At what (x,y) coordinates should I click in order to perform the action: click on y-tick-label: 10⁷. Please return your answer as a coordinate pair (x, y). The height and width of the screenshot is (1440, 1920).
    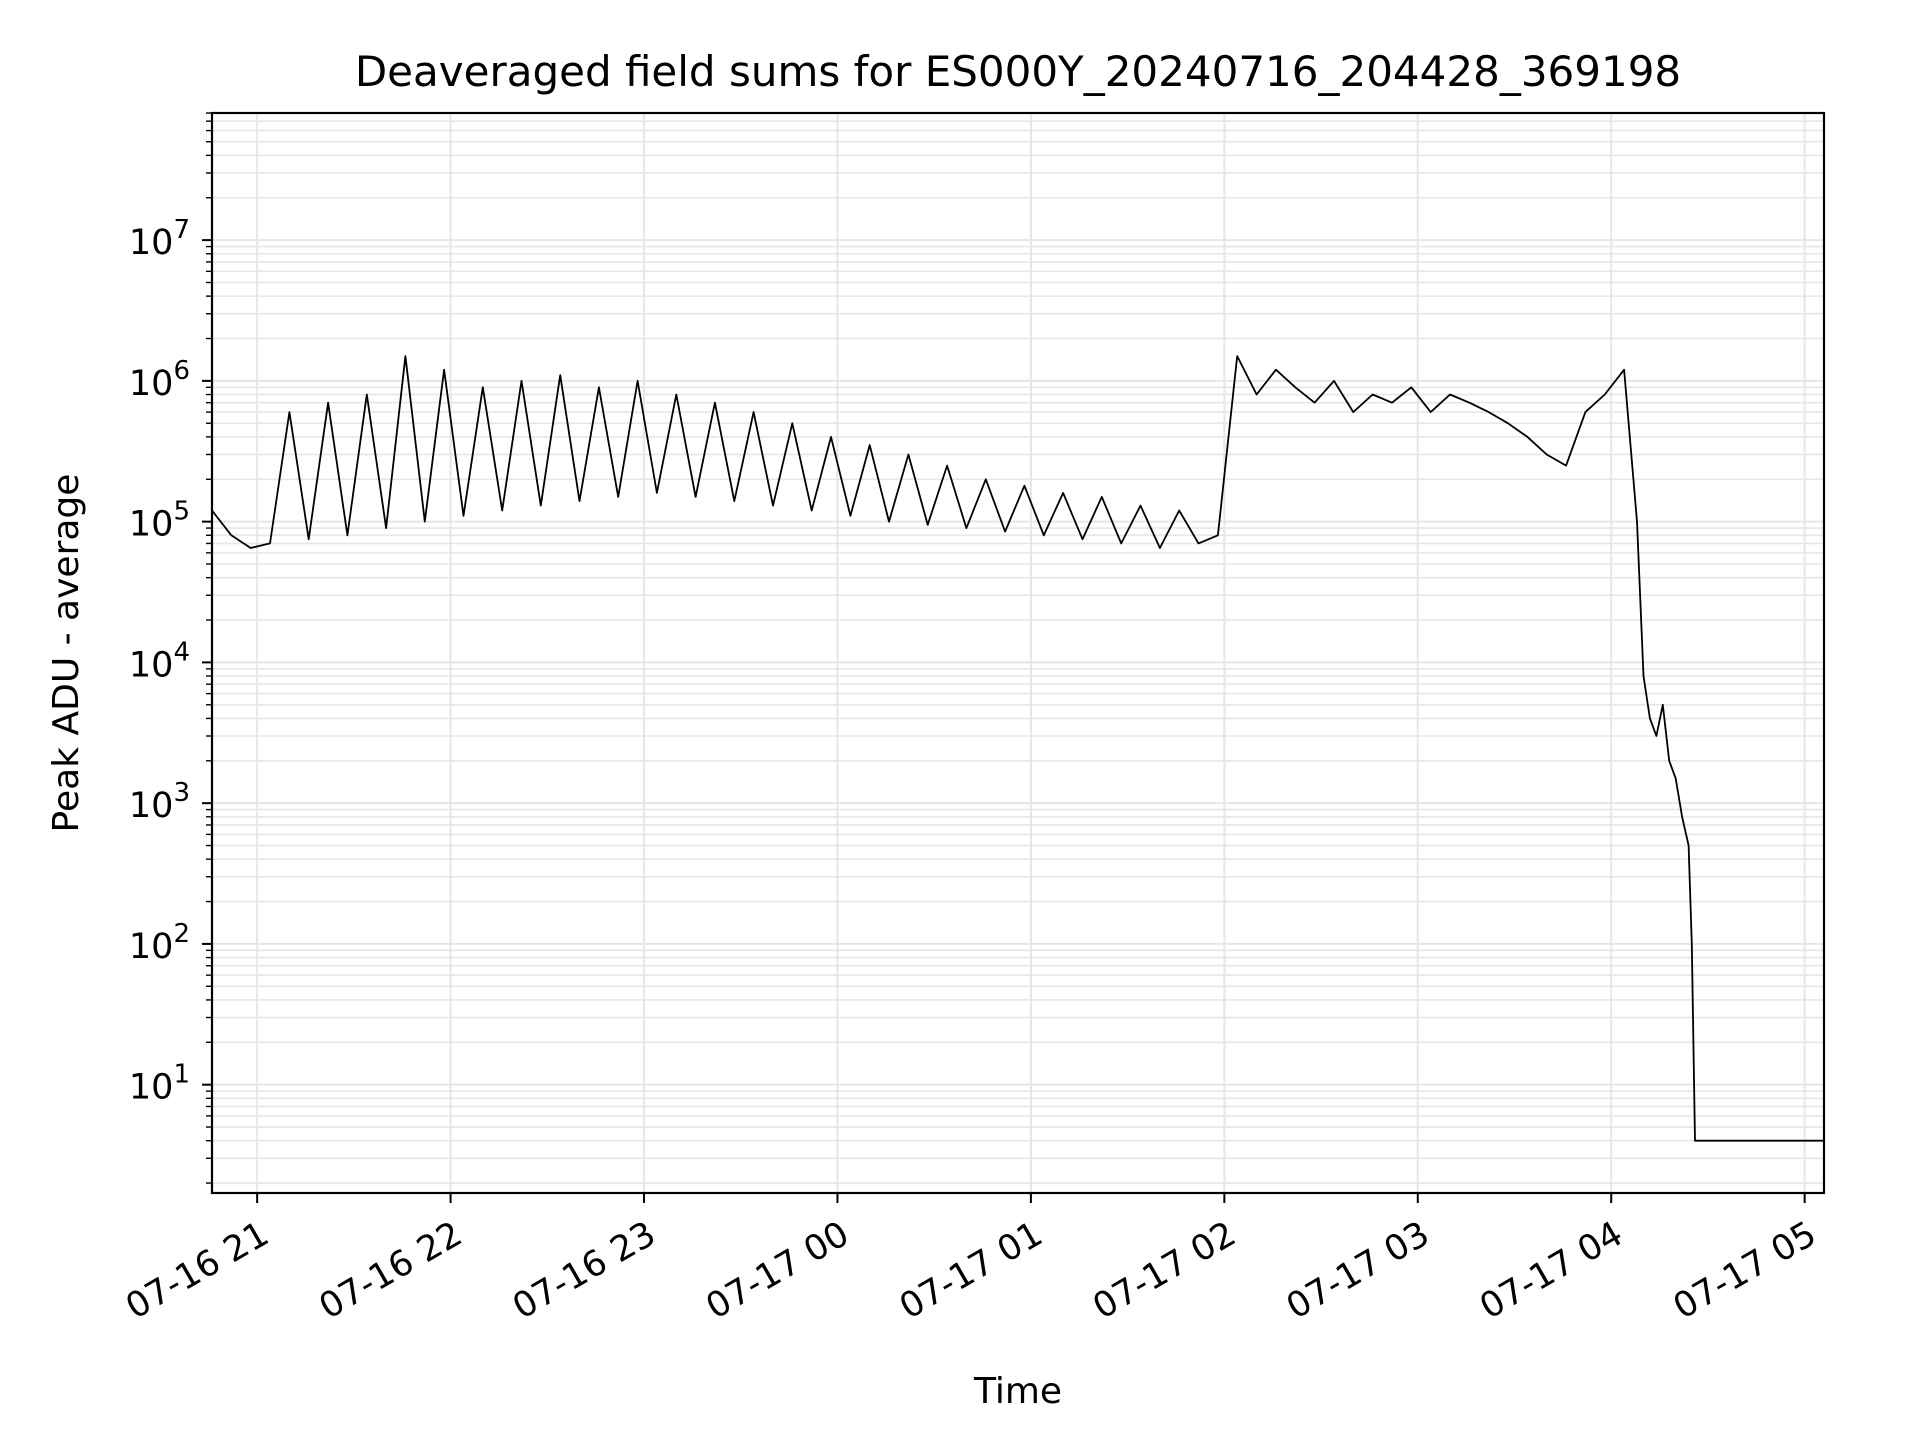
    Looking at the image, I should click on (159, 239).